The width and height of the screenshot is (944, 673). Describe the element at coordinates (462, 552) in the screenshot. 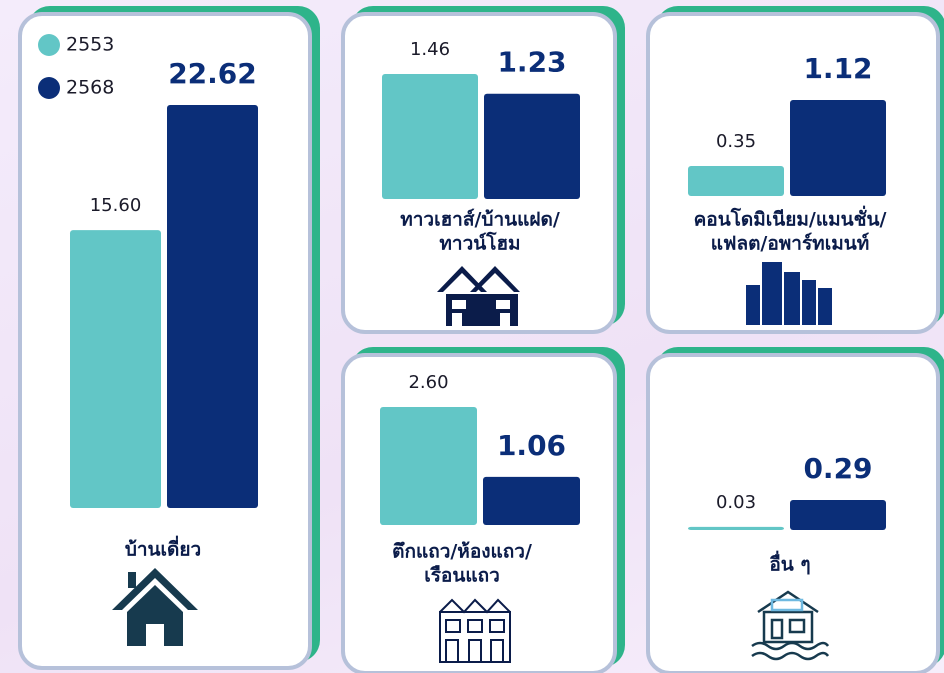

I see `panel-title: ตึกแถว/ห้องแถว/` at that location.